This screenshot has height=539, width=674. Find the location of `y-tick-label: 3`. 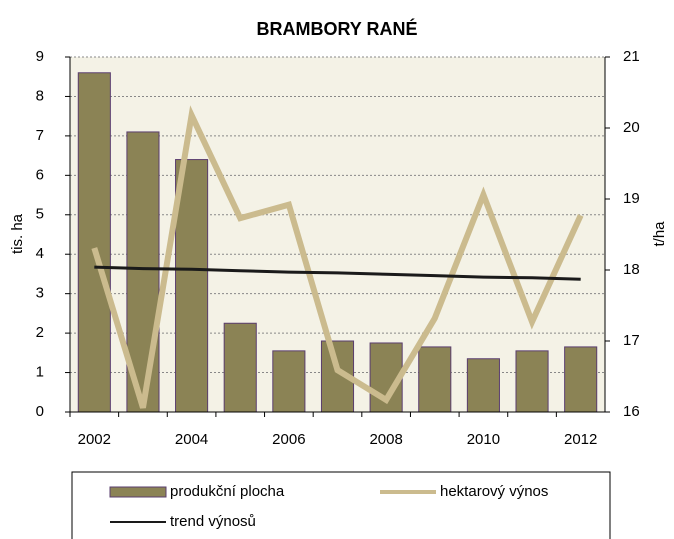

y-tick-label: 3 is located at coordinates (40, 293).